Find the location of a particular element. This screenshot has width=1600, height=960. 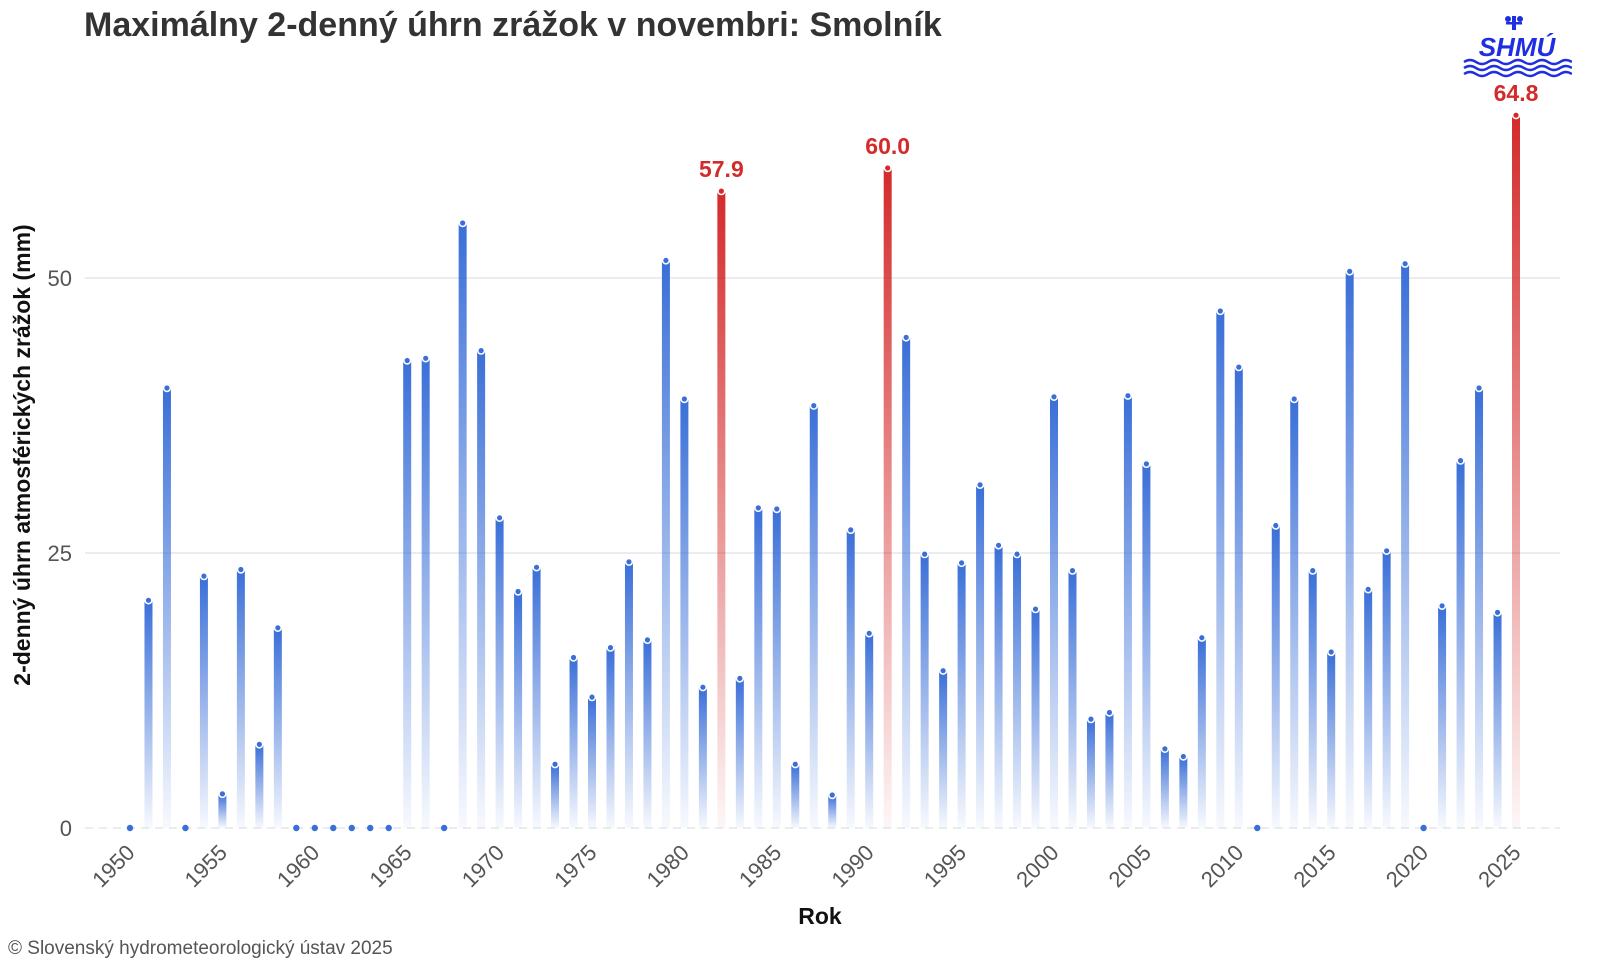

bar-cap-2003 is located at coordinates (1109, 712).